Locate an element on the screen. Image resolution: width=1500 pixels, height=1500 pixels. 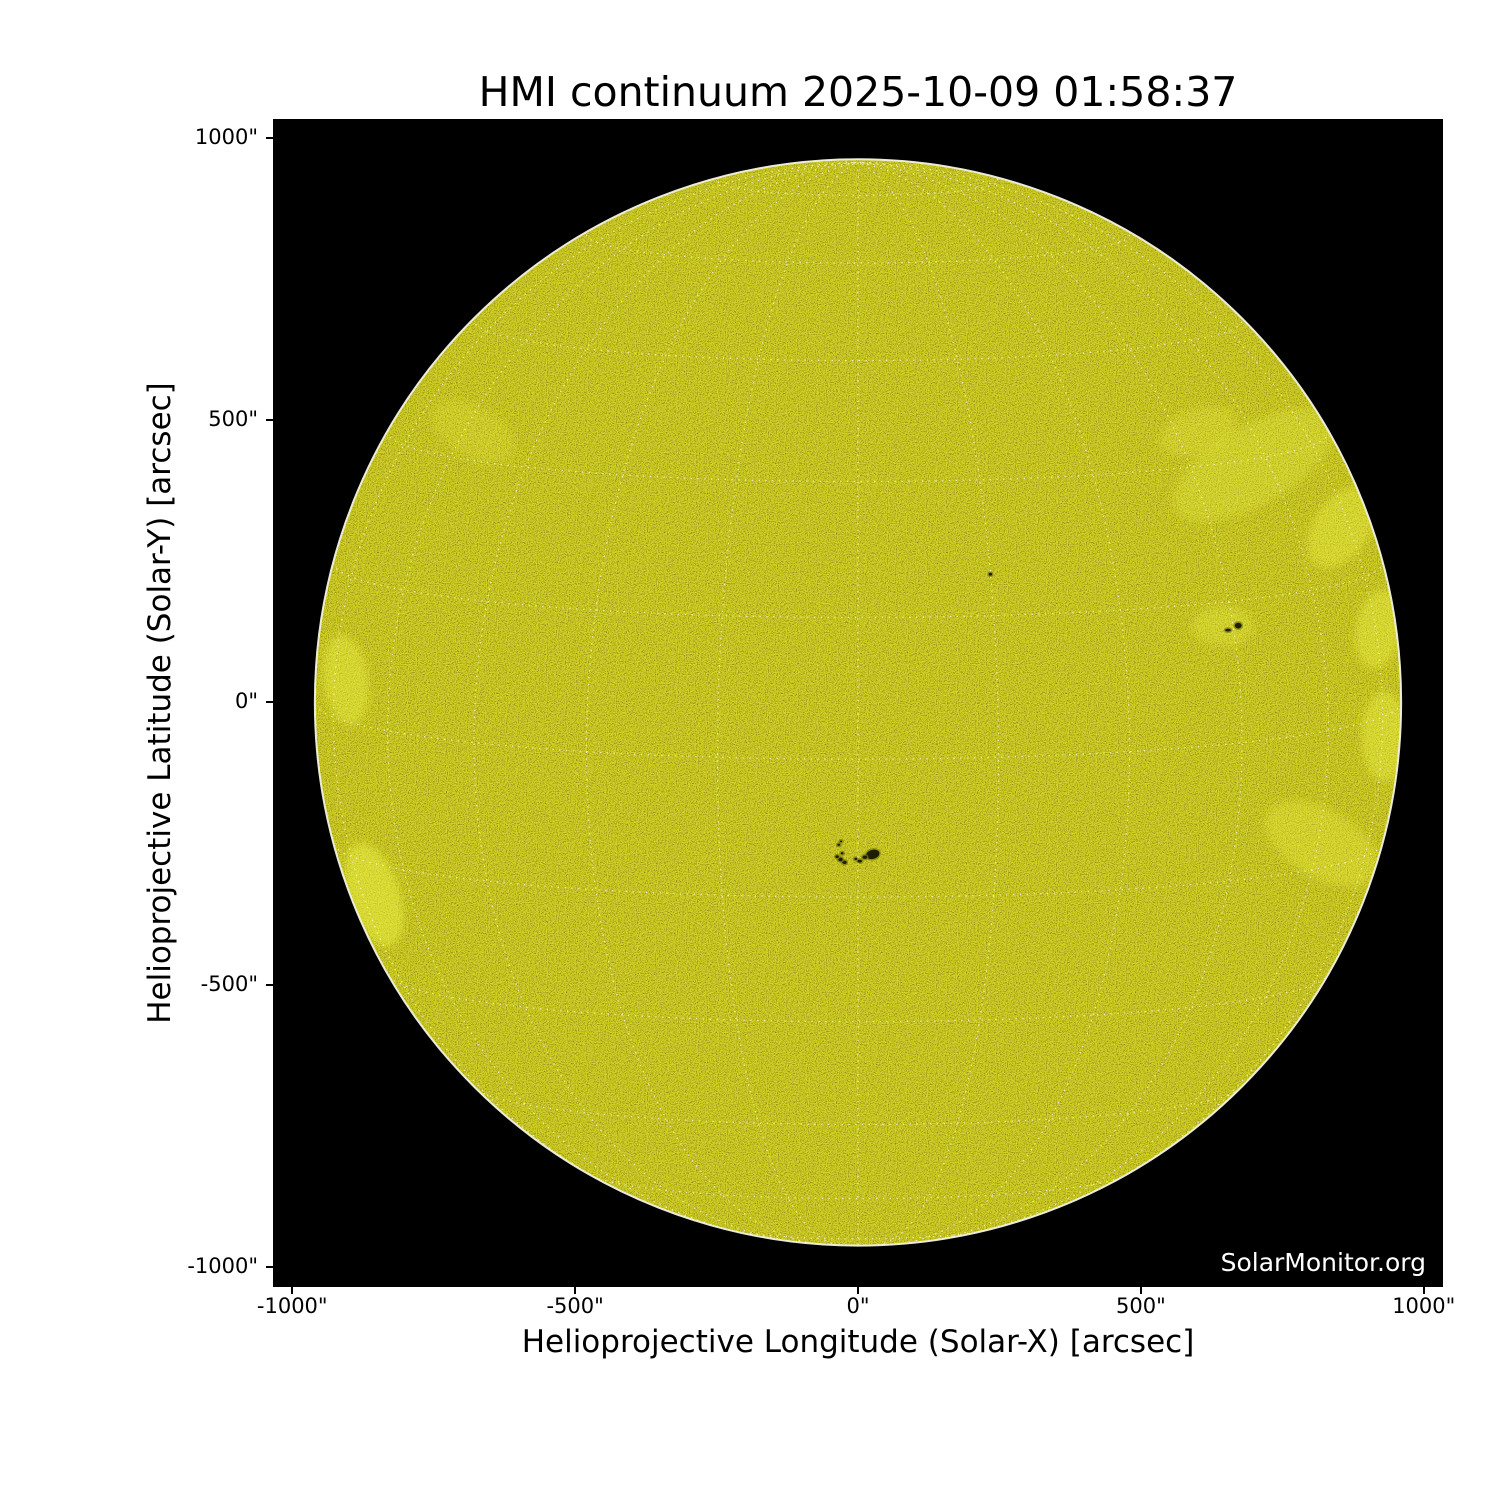
sunspot-group is located at coordinates (1038, 718).